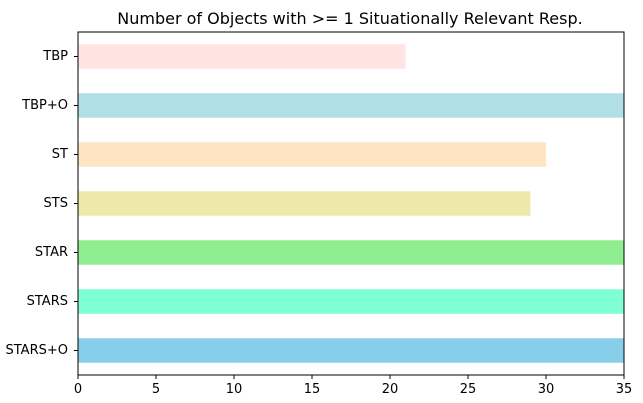 The width and height of the screenshot is (643, 403). Describe the element at coordinates (78, 389) in the screenshot. I see `x-tick-label: 0` at that location.